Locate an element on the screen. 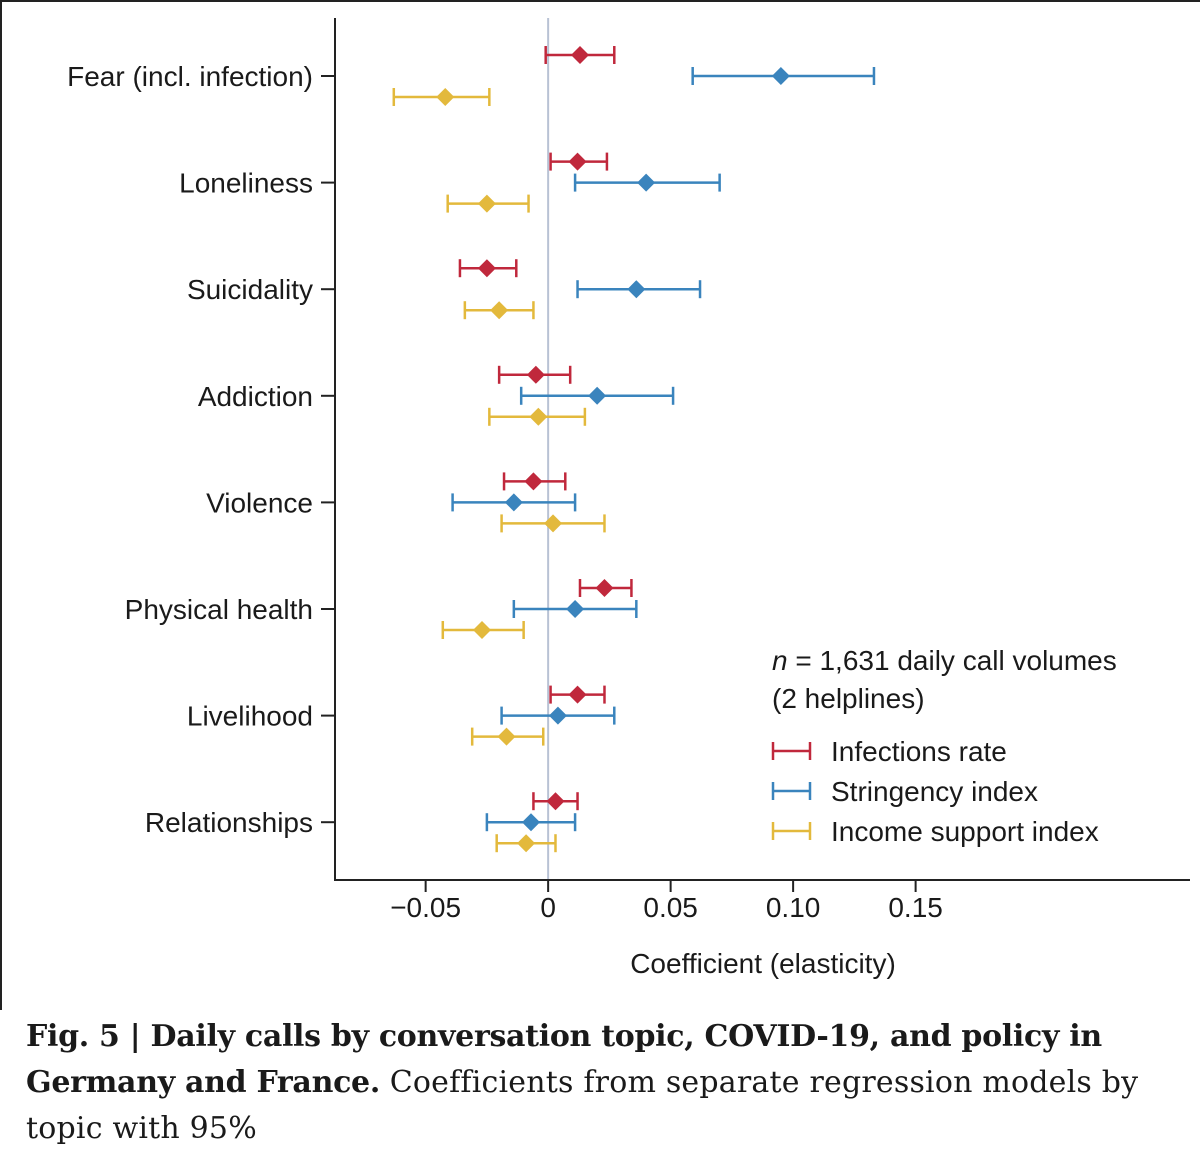 The height and width of the screenshot is (1152, 1200). category-label: Fear (incl. infection) is located at coordinates (190, 76).